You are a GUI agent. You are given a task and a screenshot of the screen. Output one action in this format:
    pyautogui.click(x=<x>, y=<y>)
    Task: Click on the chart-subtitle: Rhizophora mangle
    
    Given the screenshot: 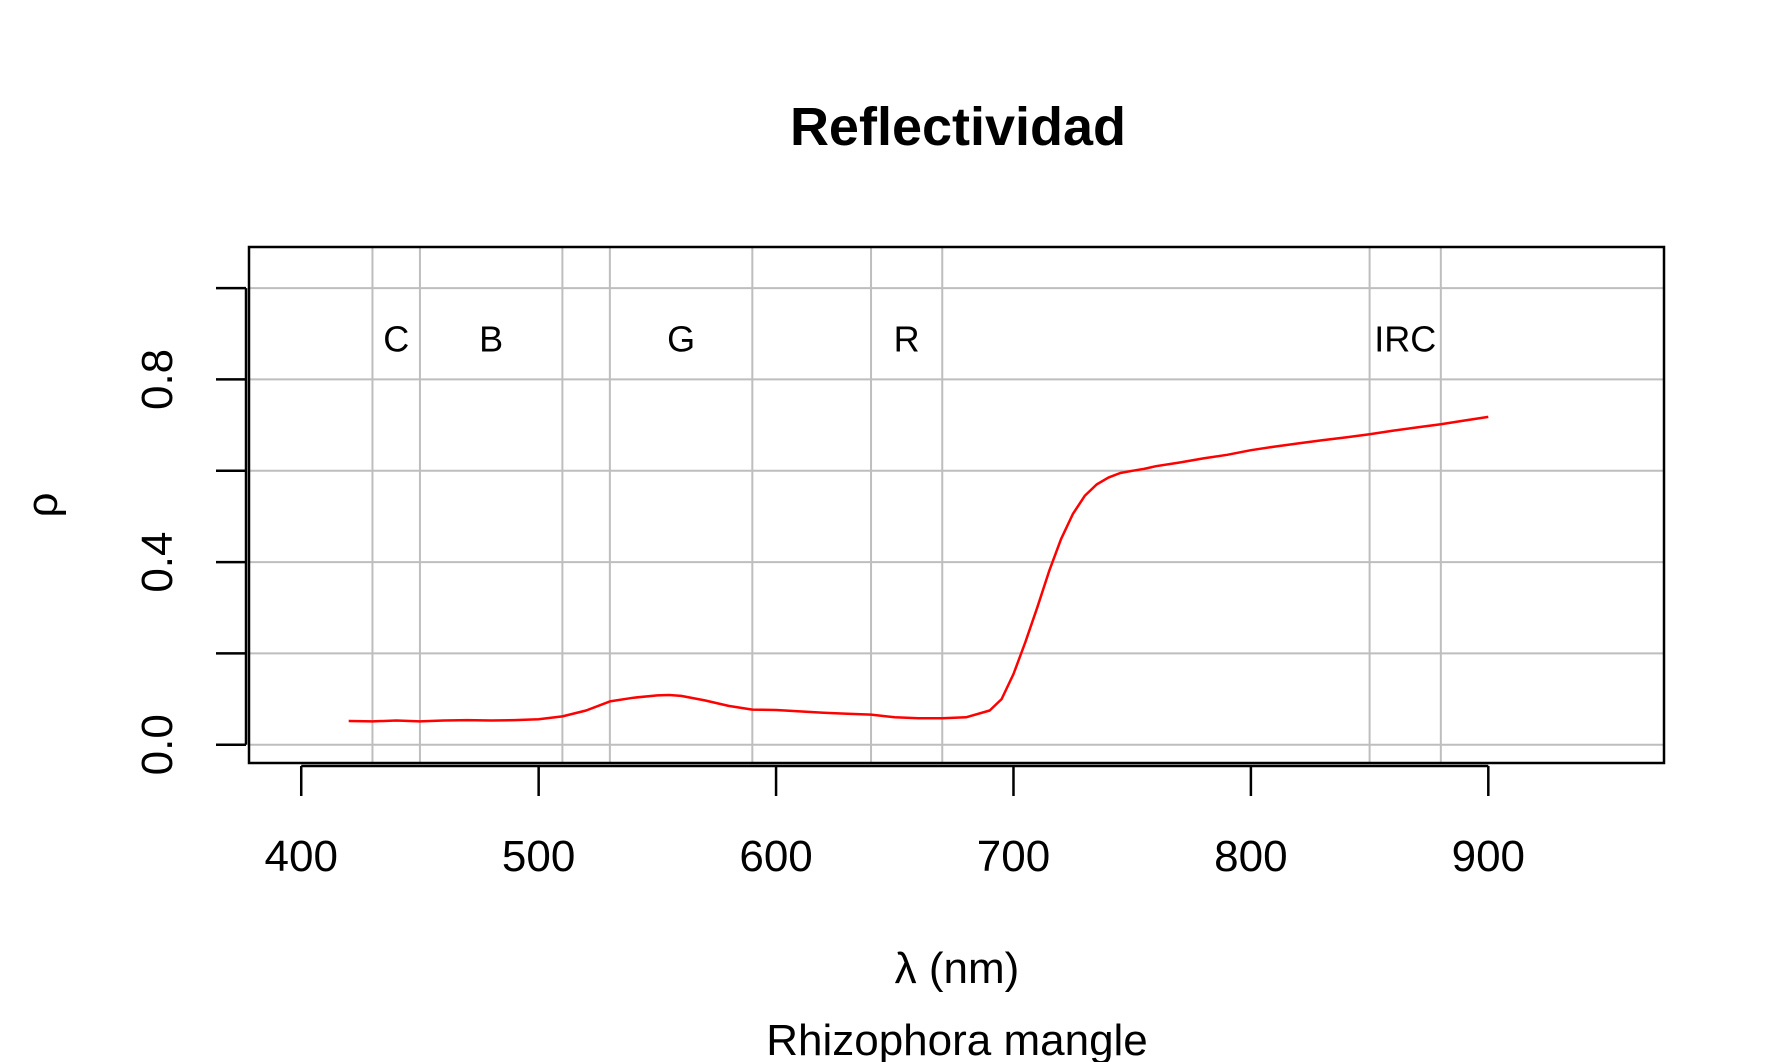 What is the action you would take?
    pyautogui.click(x=957, y=1039)
    